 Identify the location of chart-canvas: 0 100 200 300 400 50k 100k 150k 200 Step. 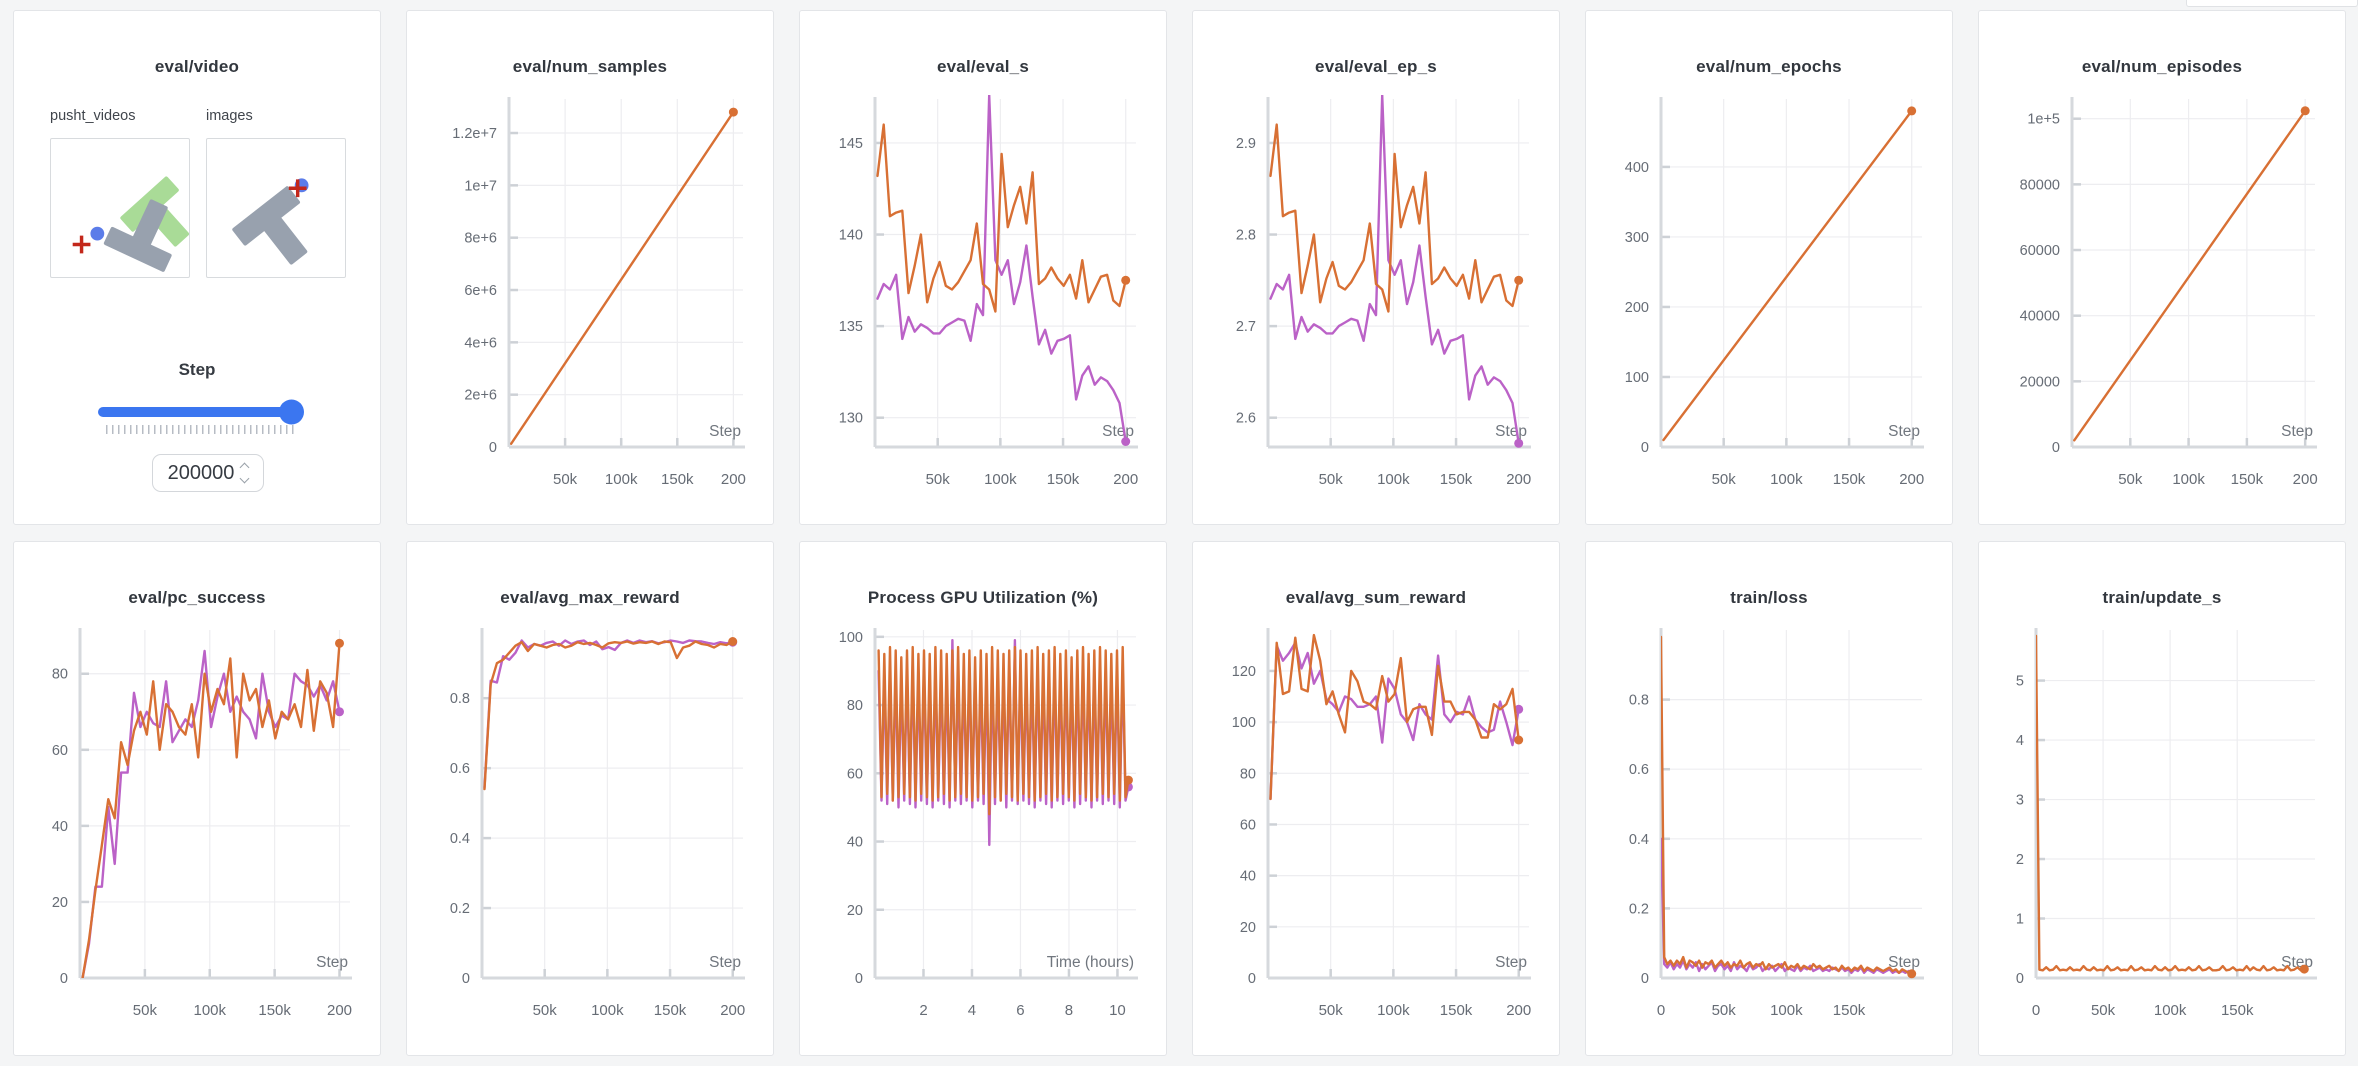
(1770, 305).